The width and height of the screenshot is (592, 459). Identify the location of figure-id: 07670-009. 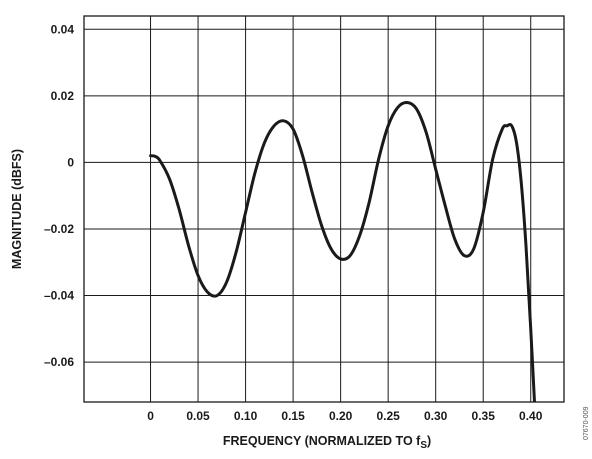
(586, 423).